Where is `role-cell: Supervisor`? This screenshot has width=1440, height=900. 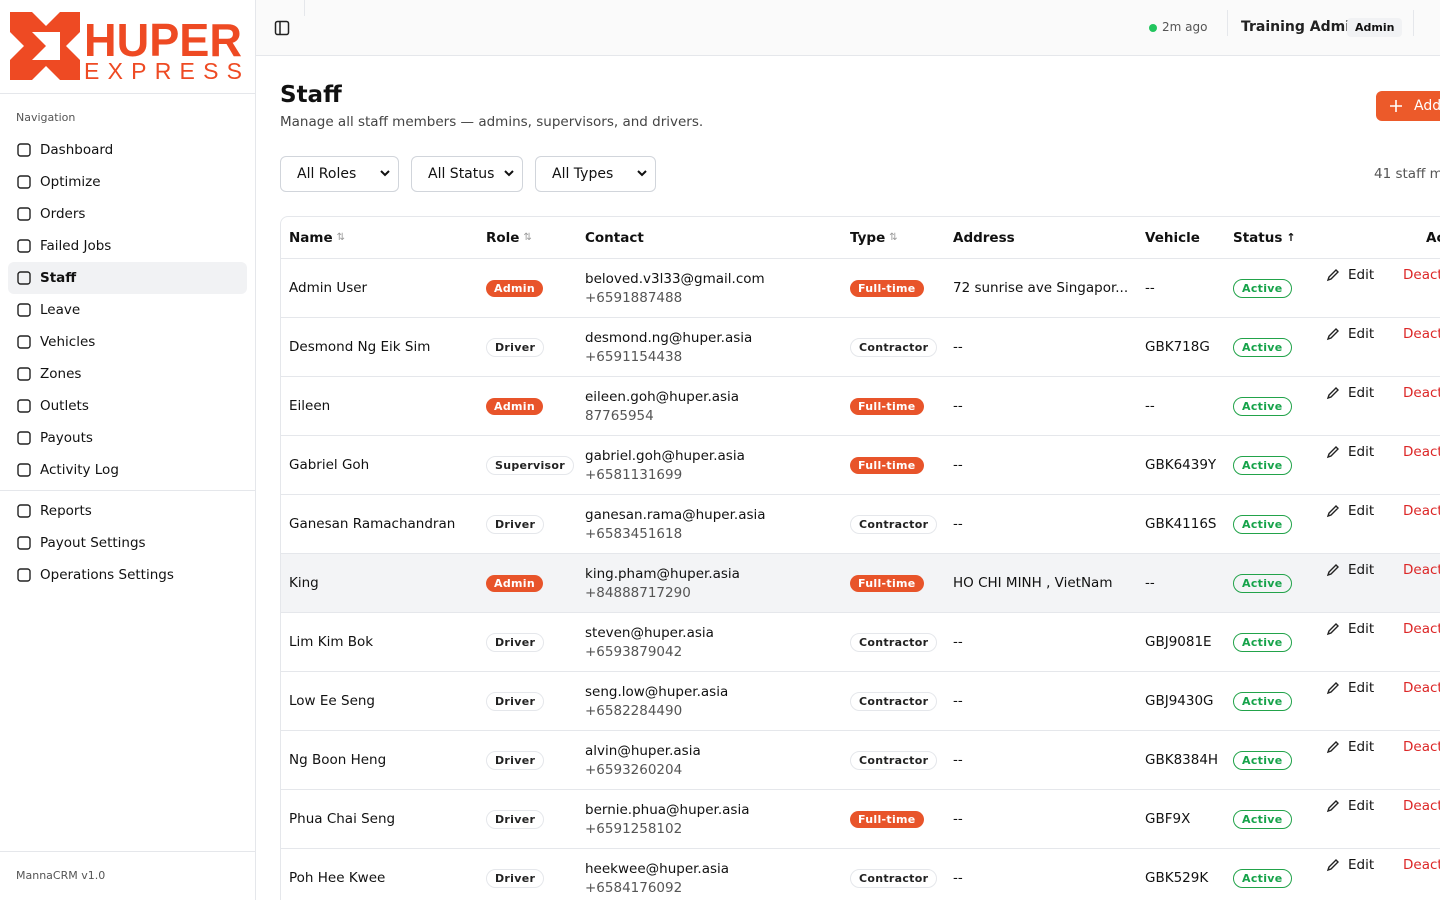
role-cell: Supervisor is located at coordinates (530, 465).